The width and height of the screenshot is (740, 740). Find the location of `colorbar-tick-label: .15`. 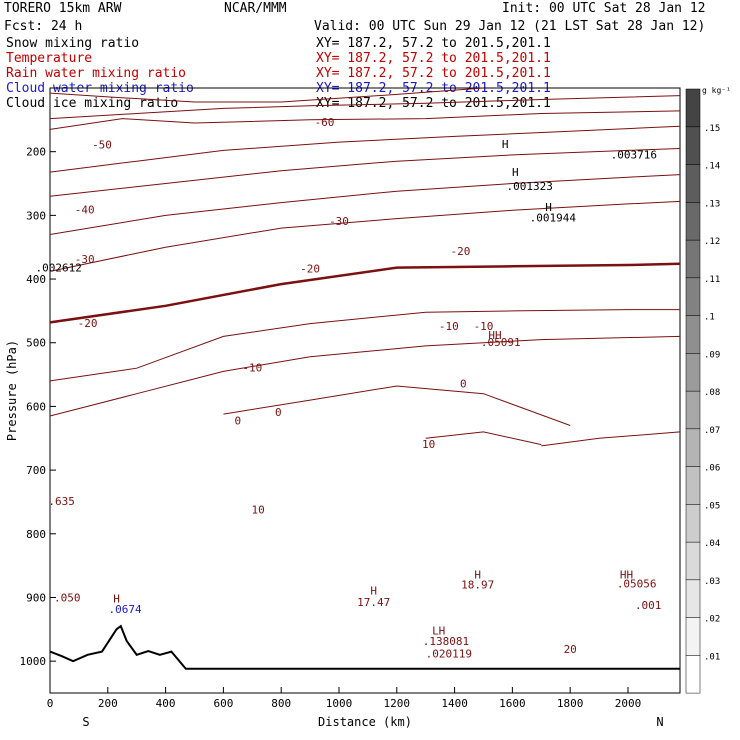

colorbar-tick-label: .15 is located at coordinates (712, 129).